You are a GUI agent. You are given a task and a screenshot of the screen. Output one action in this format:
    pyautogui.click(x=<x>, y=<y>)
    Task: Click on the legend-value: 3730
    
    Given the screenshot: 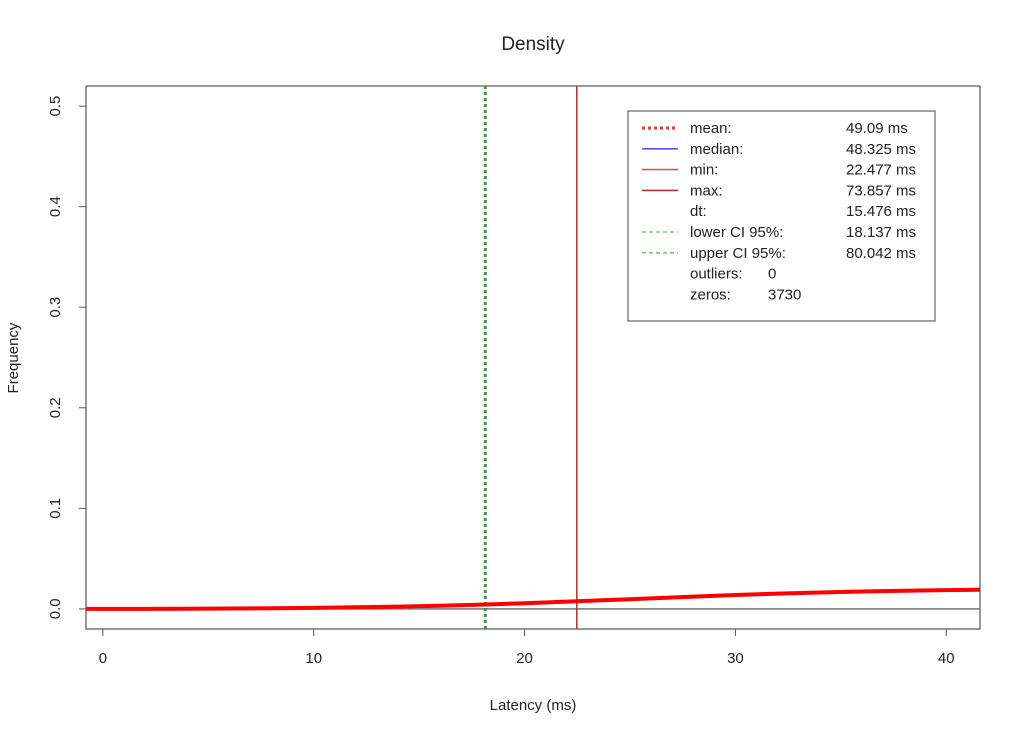 What is the action you would take?
    pyautogui.click(x=784, y=294)
    